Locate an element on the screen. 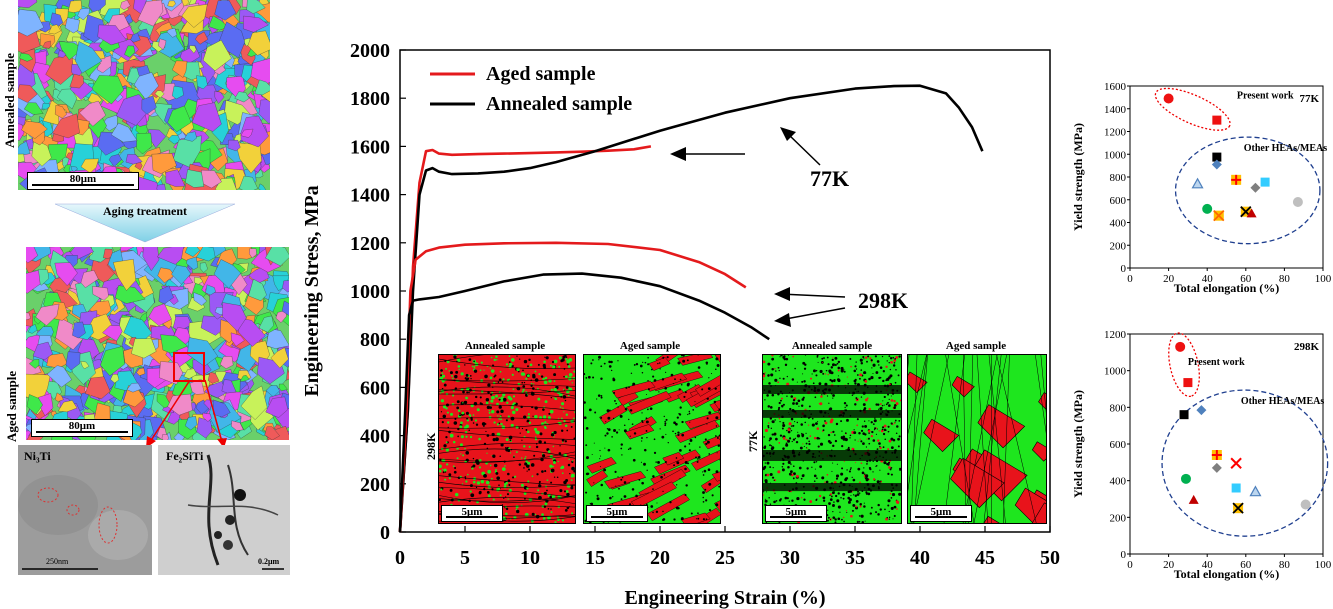 This screenshot has width=1333, height=609. inset-annealed-298k: 5μm is located at coordinates (507, 439).